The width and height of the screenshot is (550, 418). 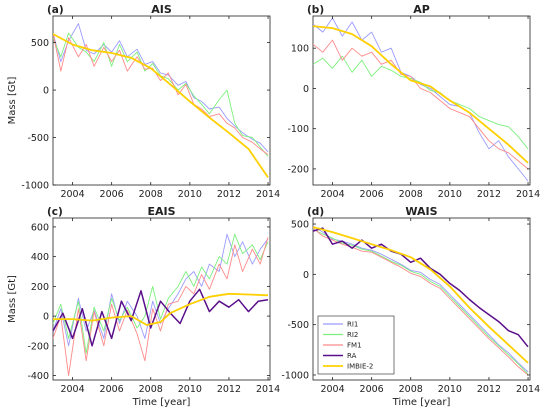 What do you see at coordinates (421, 9) in the screenshot?
I see `panel-title: AP` at bounding box center [421, 9].